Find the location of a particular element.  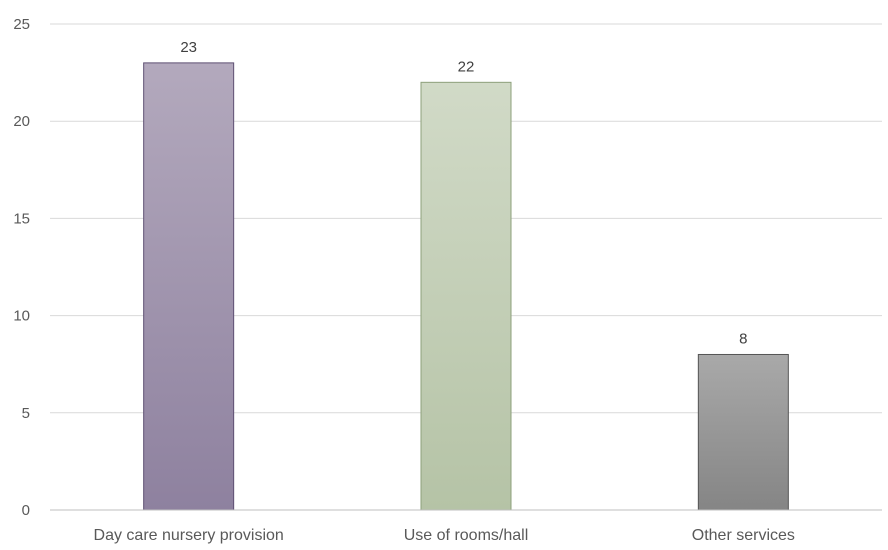

y-axis-tick-labels: 0 5 10 15 20 25 is located at coordinates (21, 267).